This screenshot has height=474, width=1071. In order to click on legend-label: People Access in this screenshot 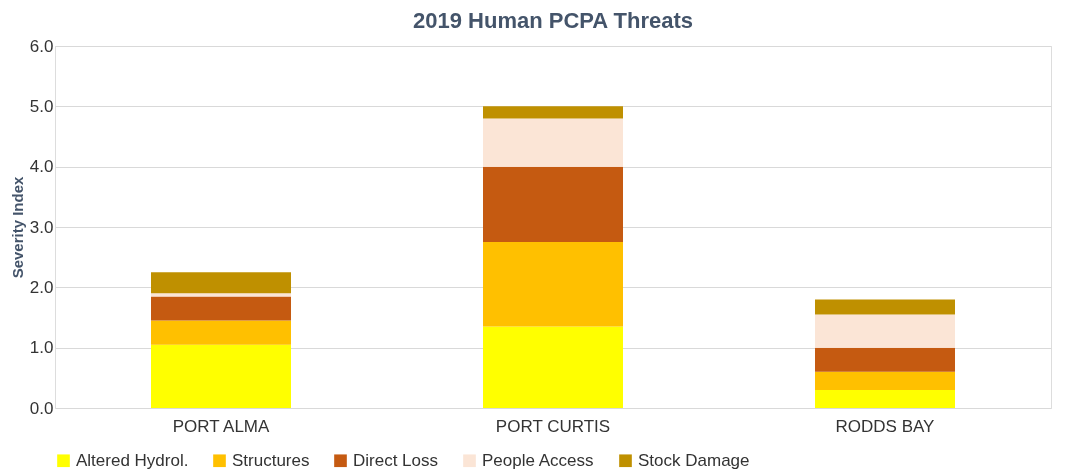, I will do `click(538, 460)`.